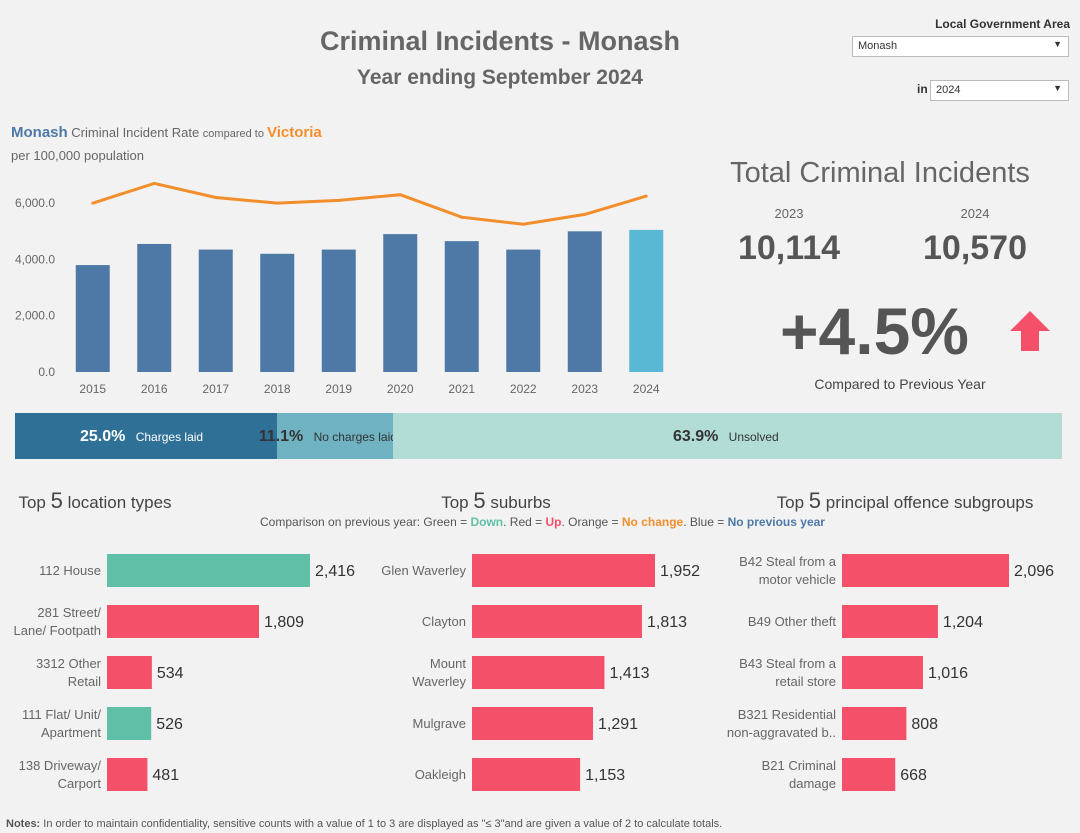 Image resolution: width=1080 pixels, height=833 pixels. Describe the element at coordinates (129, 723) in the screenshot. I see `bar-111 Flat/ Unit/ Apartment` at that location.